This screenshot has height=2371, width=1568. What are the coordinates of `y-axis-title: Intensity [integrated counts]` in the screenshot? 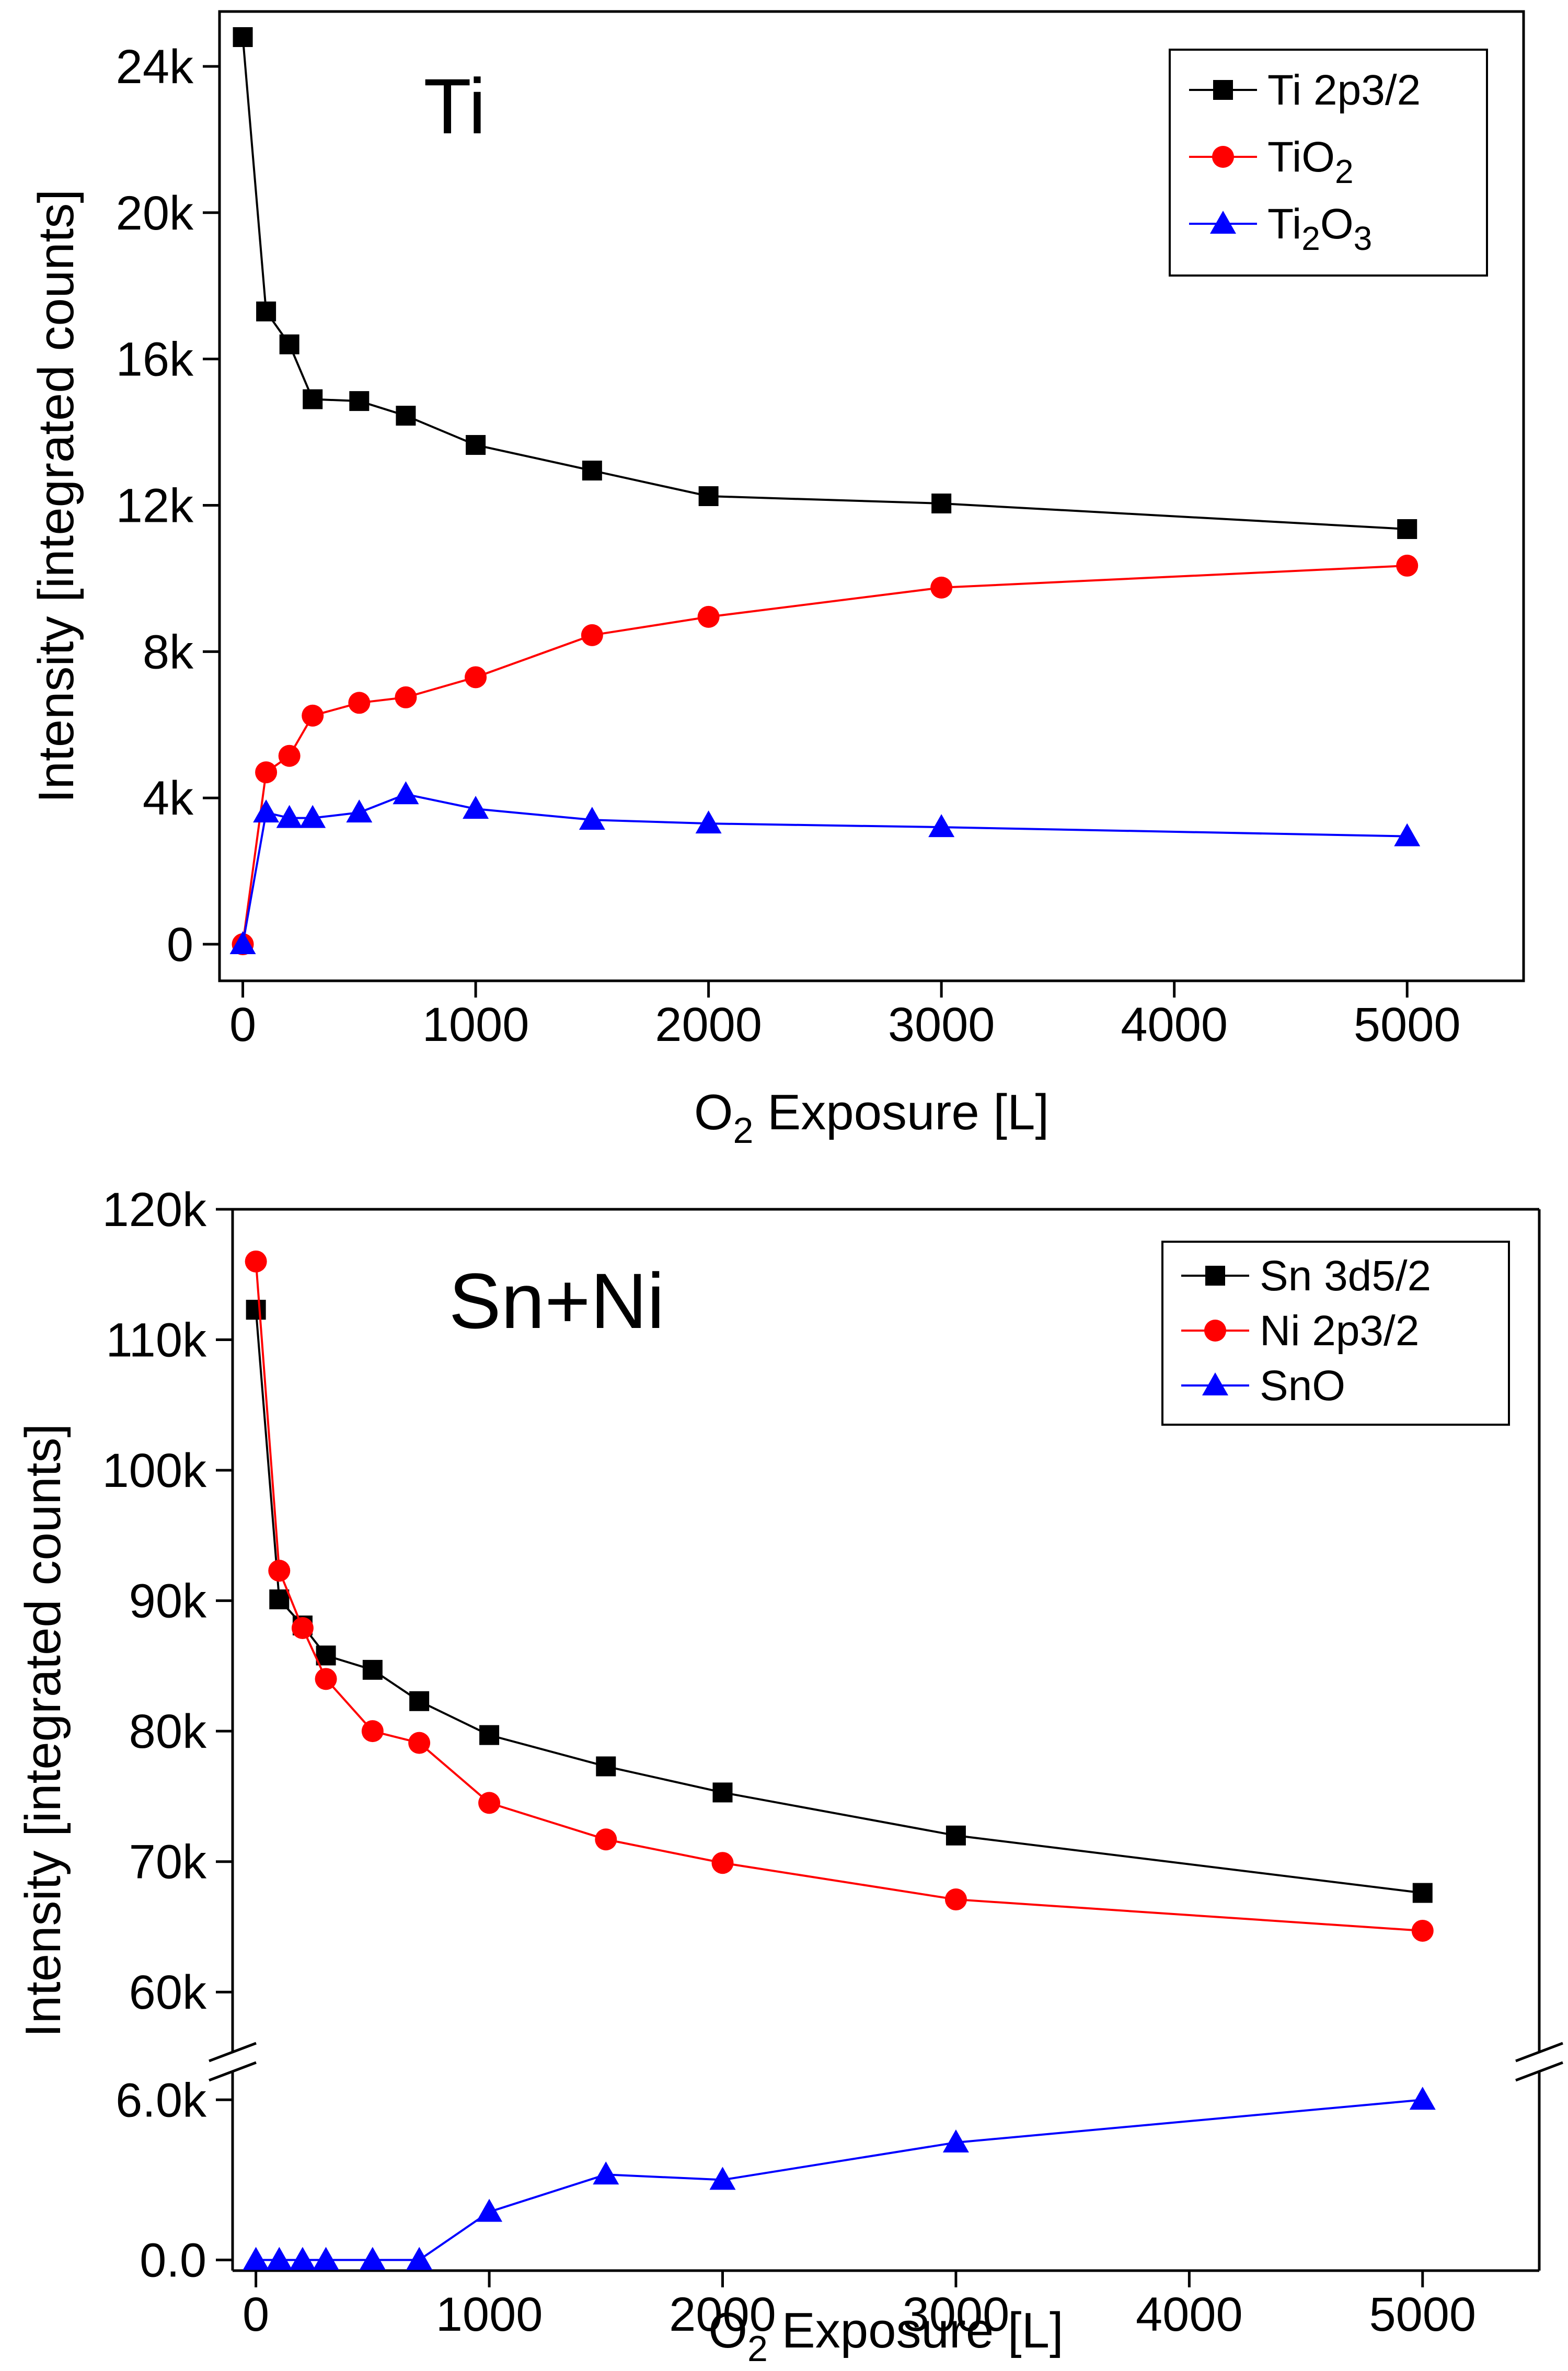 It's located at (56, 496).